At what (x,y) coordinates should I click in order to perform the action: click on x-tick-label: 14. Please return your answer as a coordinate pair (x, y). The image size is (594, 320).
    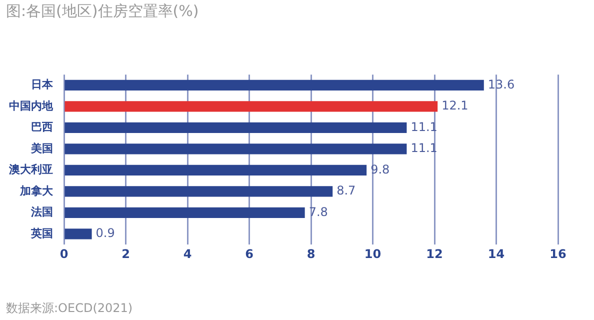
    Looking at the image, I should click on (496, 253).